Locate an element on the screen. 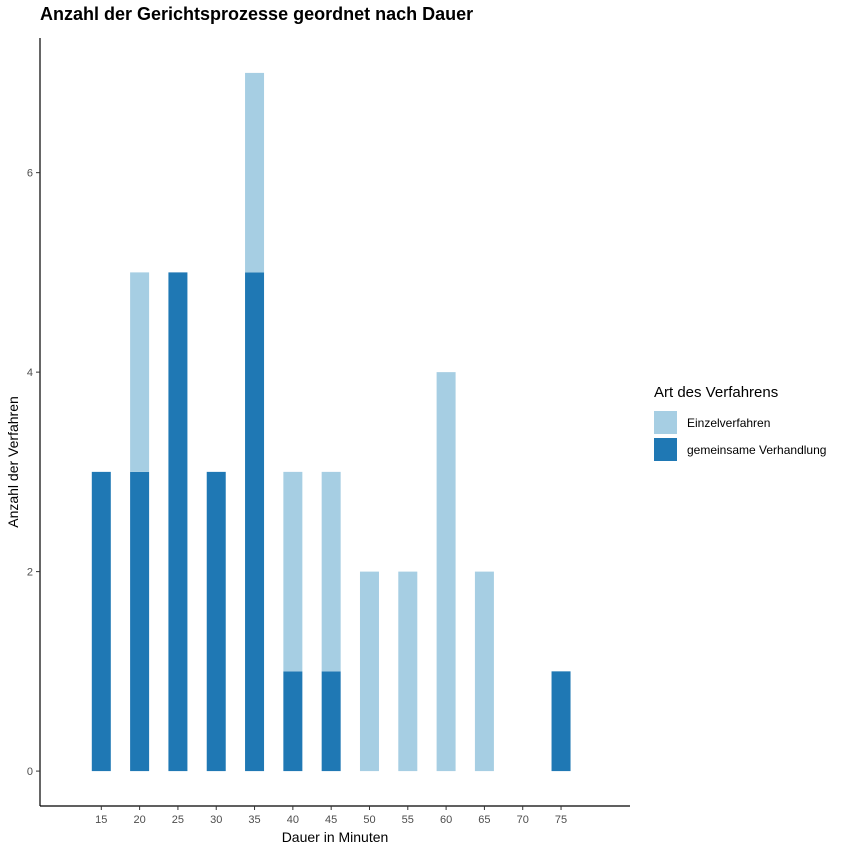 This screenshot has width=844, height=845. x-tick-label: 55 is located at coordinates (408, 820).